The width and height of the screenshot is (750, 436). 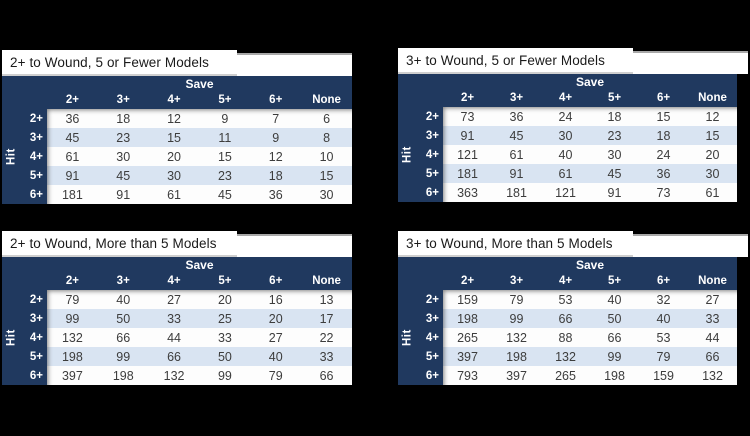 What do you see at coordinates (432, 299) in the screenshot?
I see `row-header: 2+` at bounding box center [432, 299].